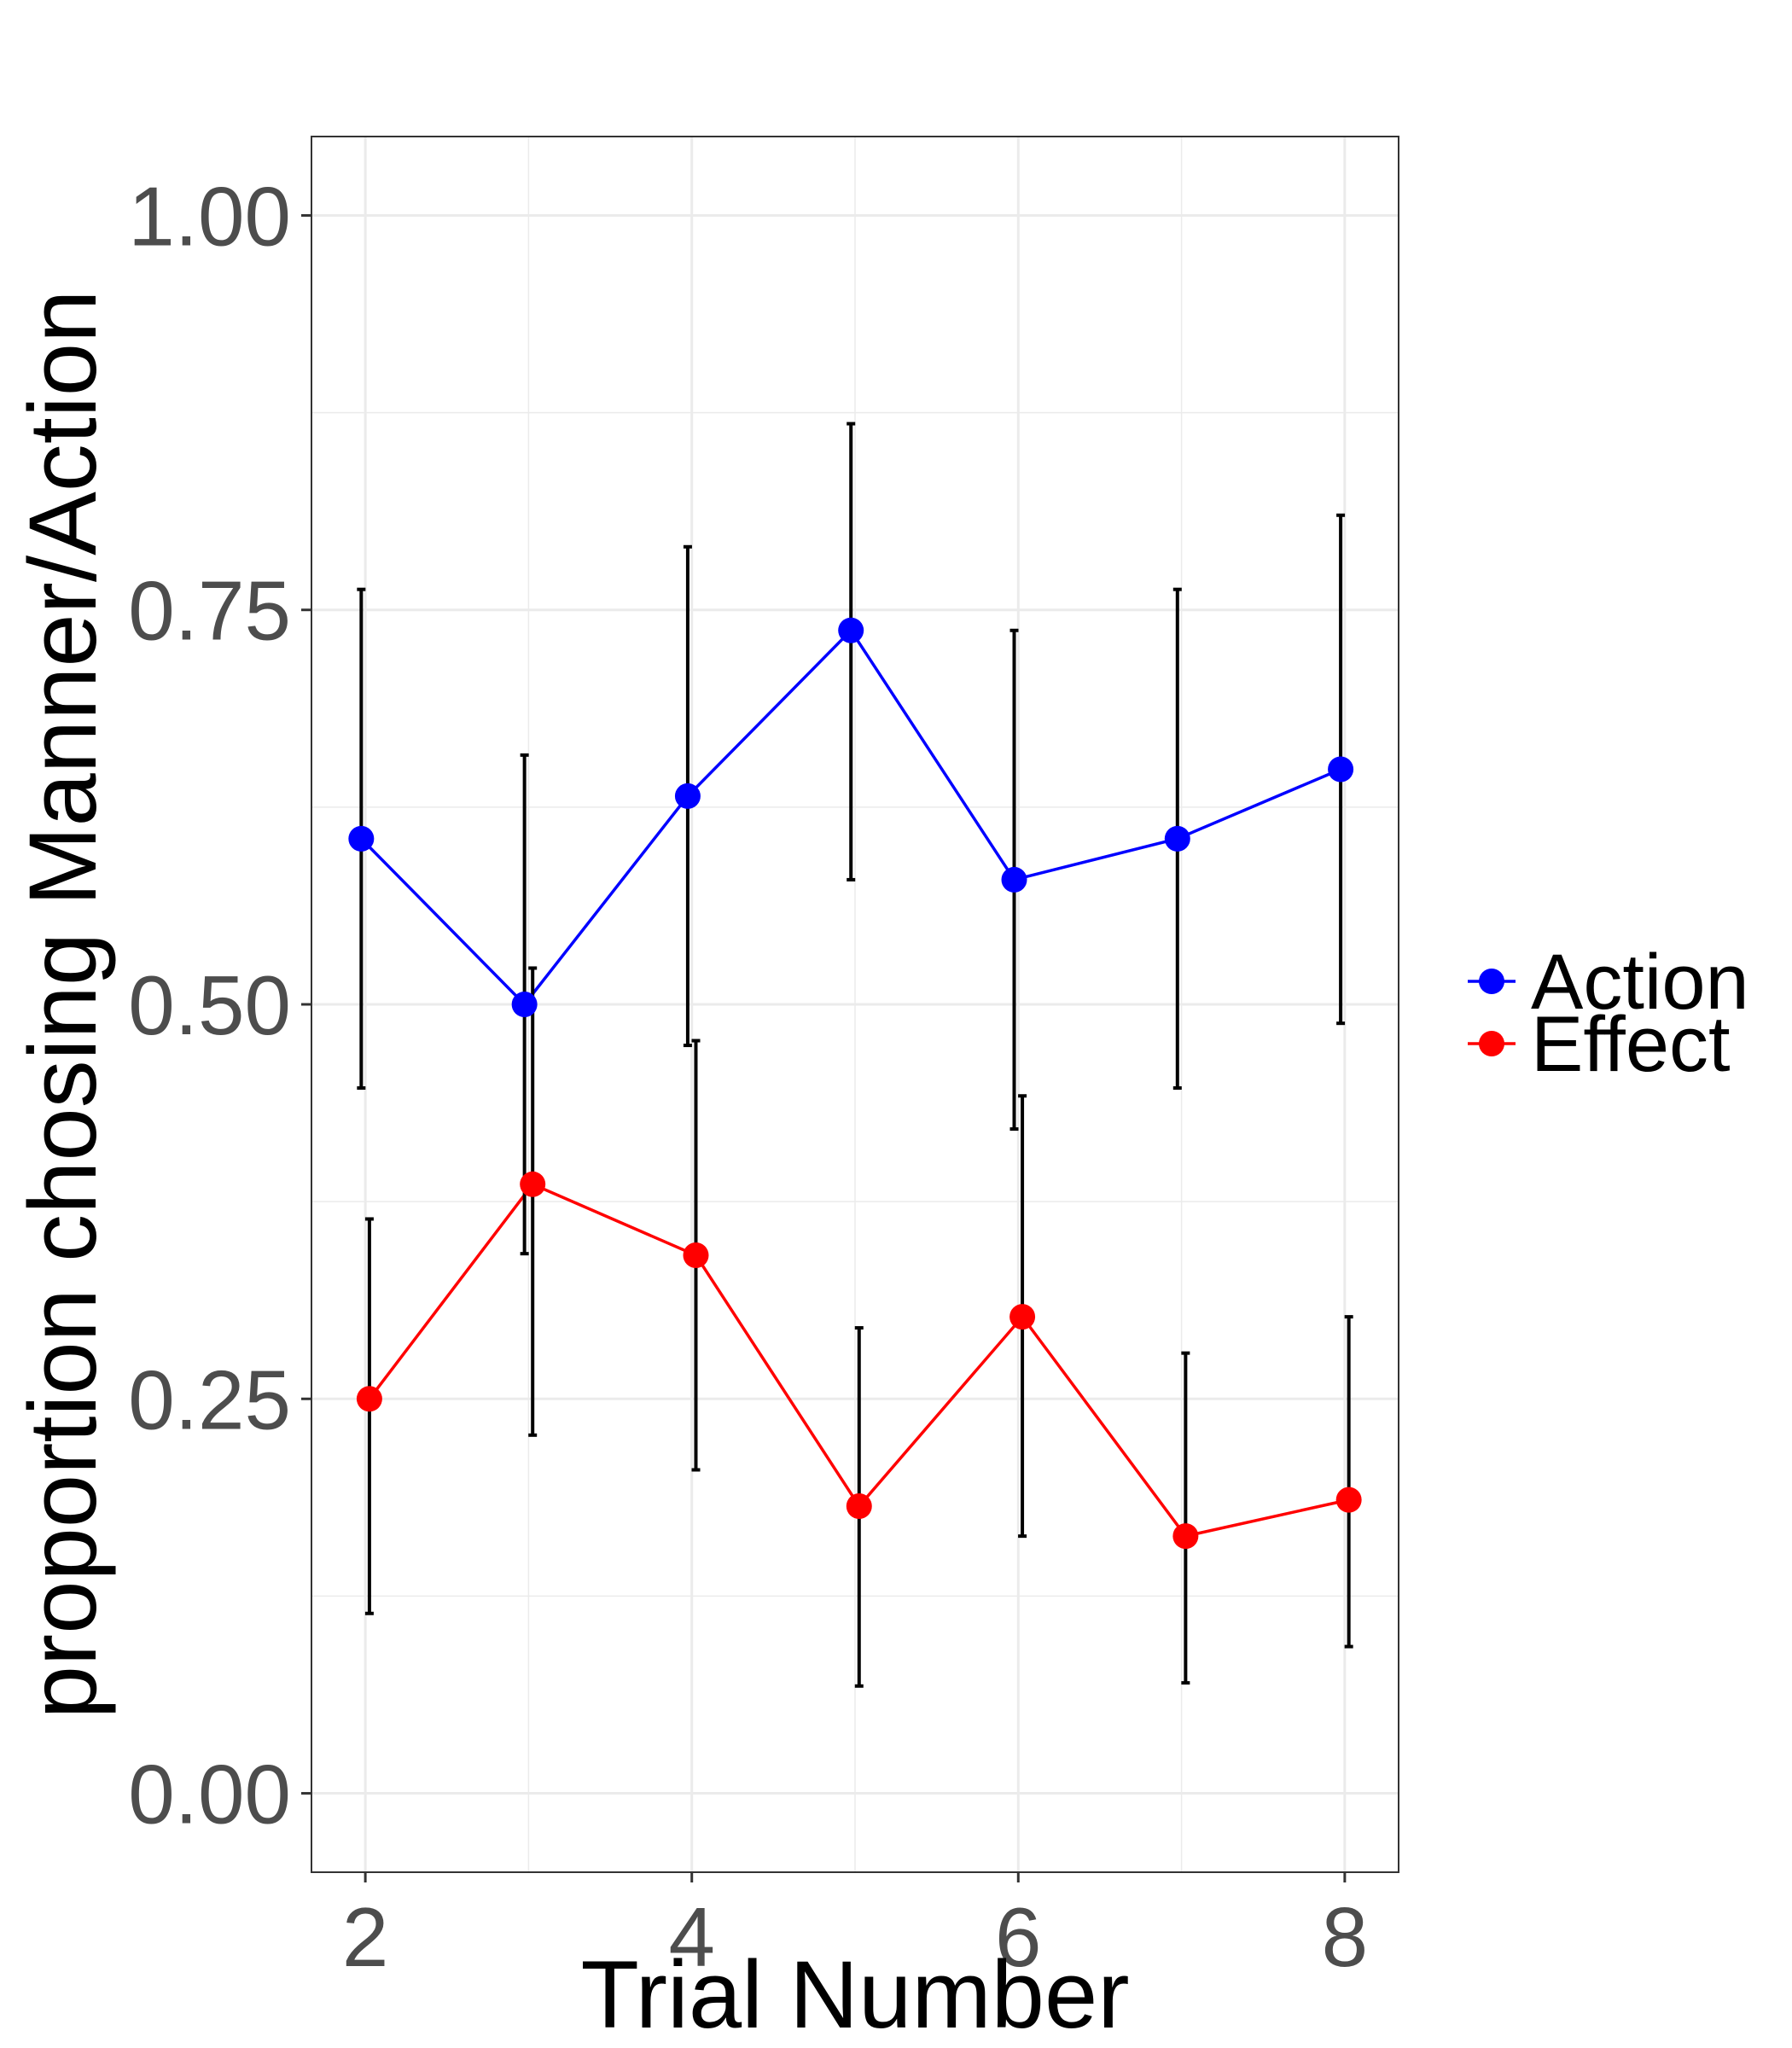  Describe the element at coordinates (1640, 983) in the screenshot. I see `legend-label: Action` at that location.